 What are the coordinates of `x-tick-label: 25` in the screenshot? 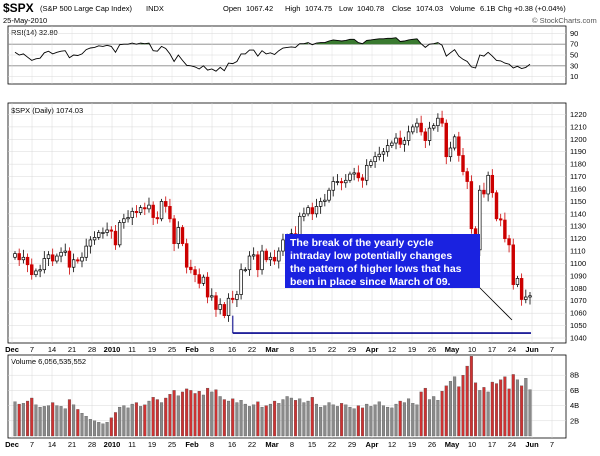 It's located at (172, 349).